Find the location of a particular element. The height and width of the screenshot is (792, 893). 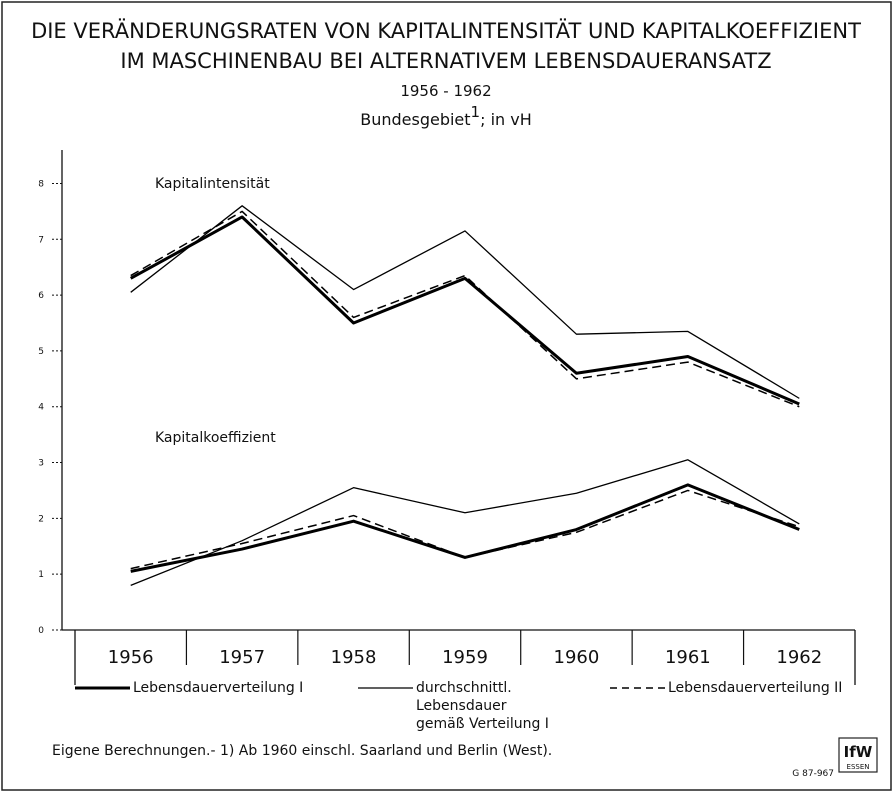

x-tick-label: 1957 is located at coordinates (242, 657).